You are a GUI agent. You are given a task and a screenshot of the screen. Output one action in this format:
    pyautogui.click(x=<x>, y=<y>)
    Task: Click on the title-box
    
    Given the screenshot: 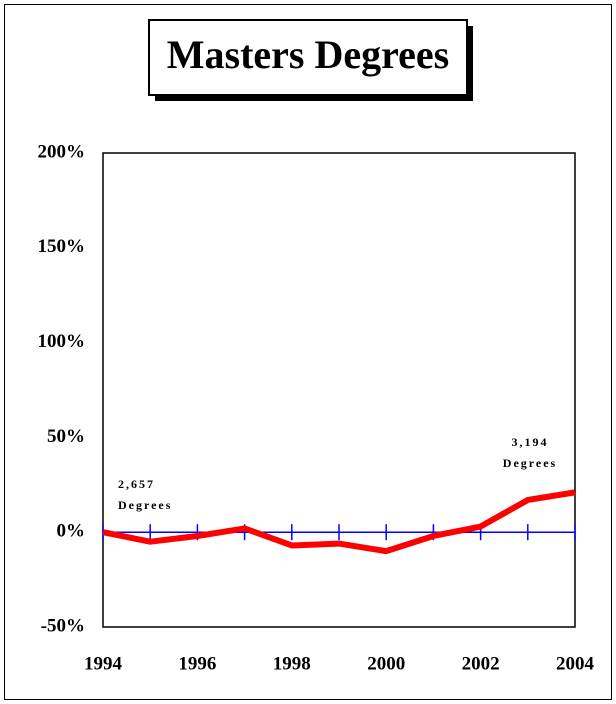 What is the action you would take?
    pyautogui.click(x=308, y=57)
    